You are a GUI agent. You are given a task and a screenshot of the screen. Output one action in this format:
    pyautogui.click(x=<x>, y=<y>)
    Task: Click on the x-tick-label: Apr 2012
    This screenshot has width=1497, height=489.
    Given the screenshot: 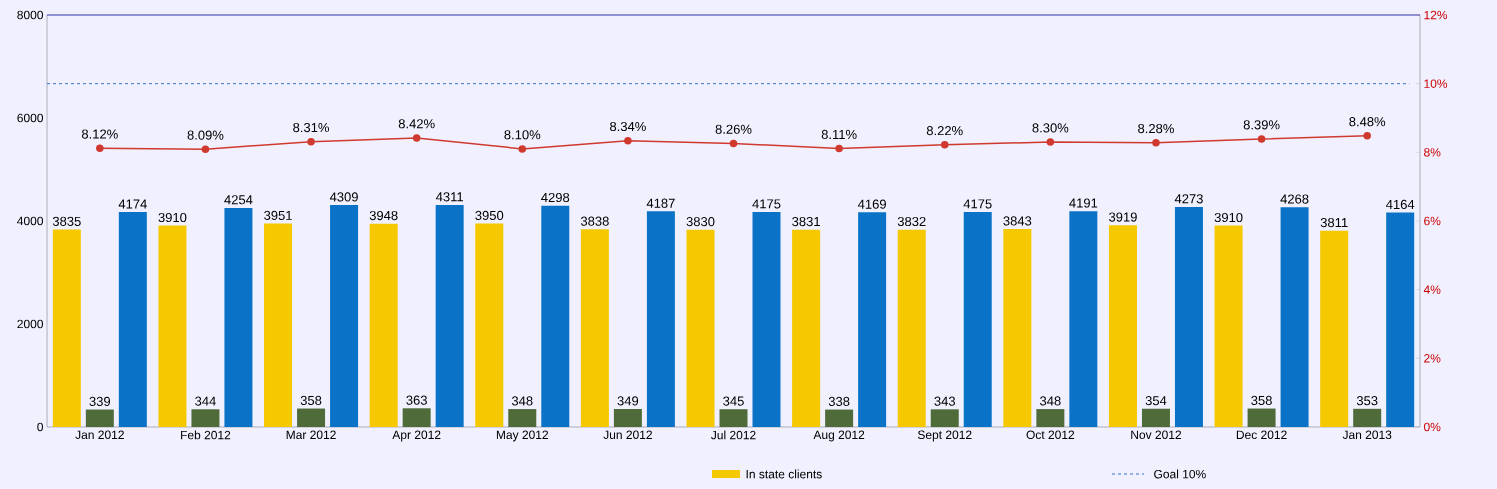 What is the action you would take?
    pyautogui.click(x=416, y=436)
    